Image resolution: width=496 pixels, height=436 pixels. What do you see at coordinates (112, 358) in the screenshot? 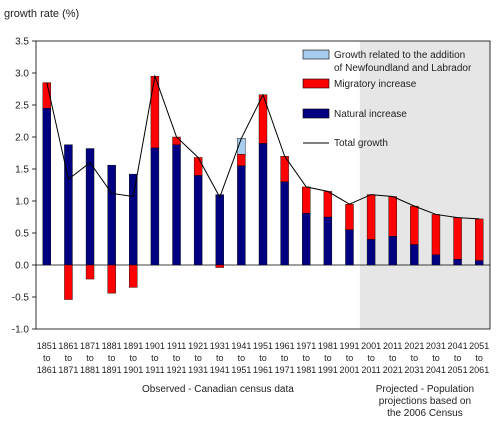
I see `x-tick-label: 1881 to 1891` at bounding box center [112, 358].